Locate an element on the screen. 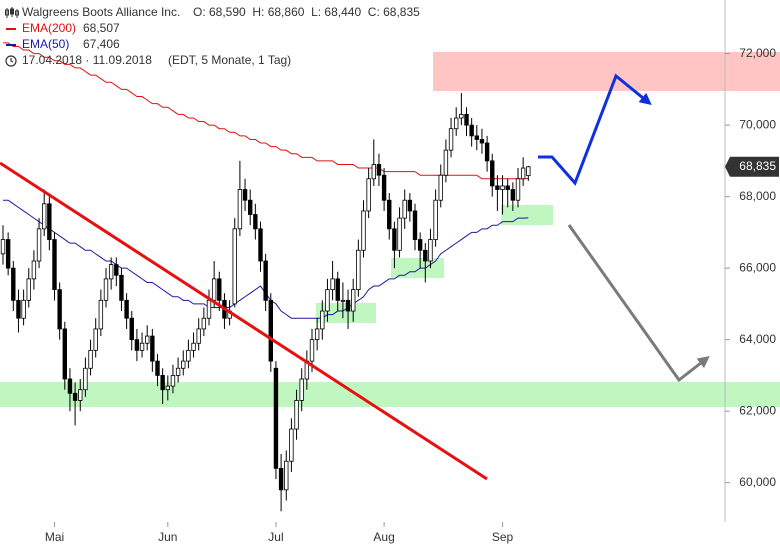 This screenshot has width=780, height=548. x-tick-label: Sep is located at coordinates (503, 537).